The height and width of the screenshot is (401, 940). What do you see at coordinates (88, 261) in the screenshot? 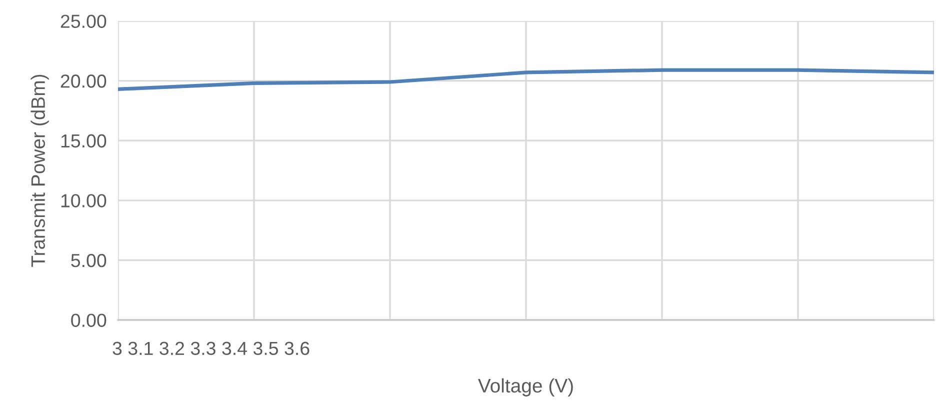
I see `y-tick-label: 5.00` at bounding box center [88, 261].